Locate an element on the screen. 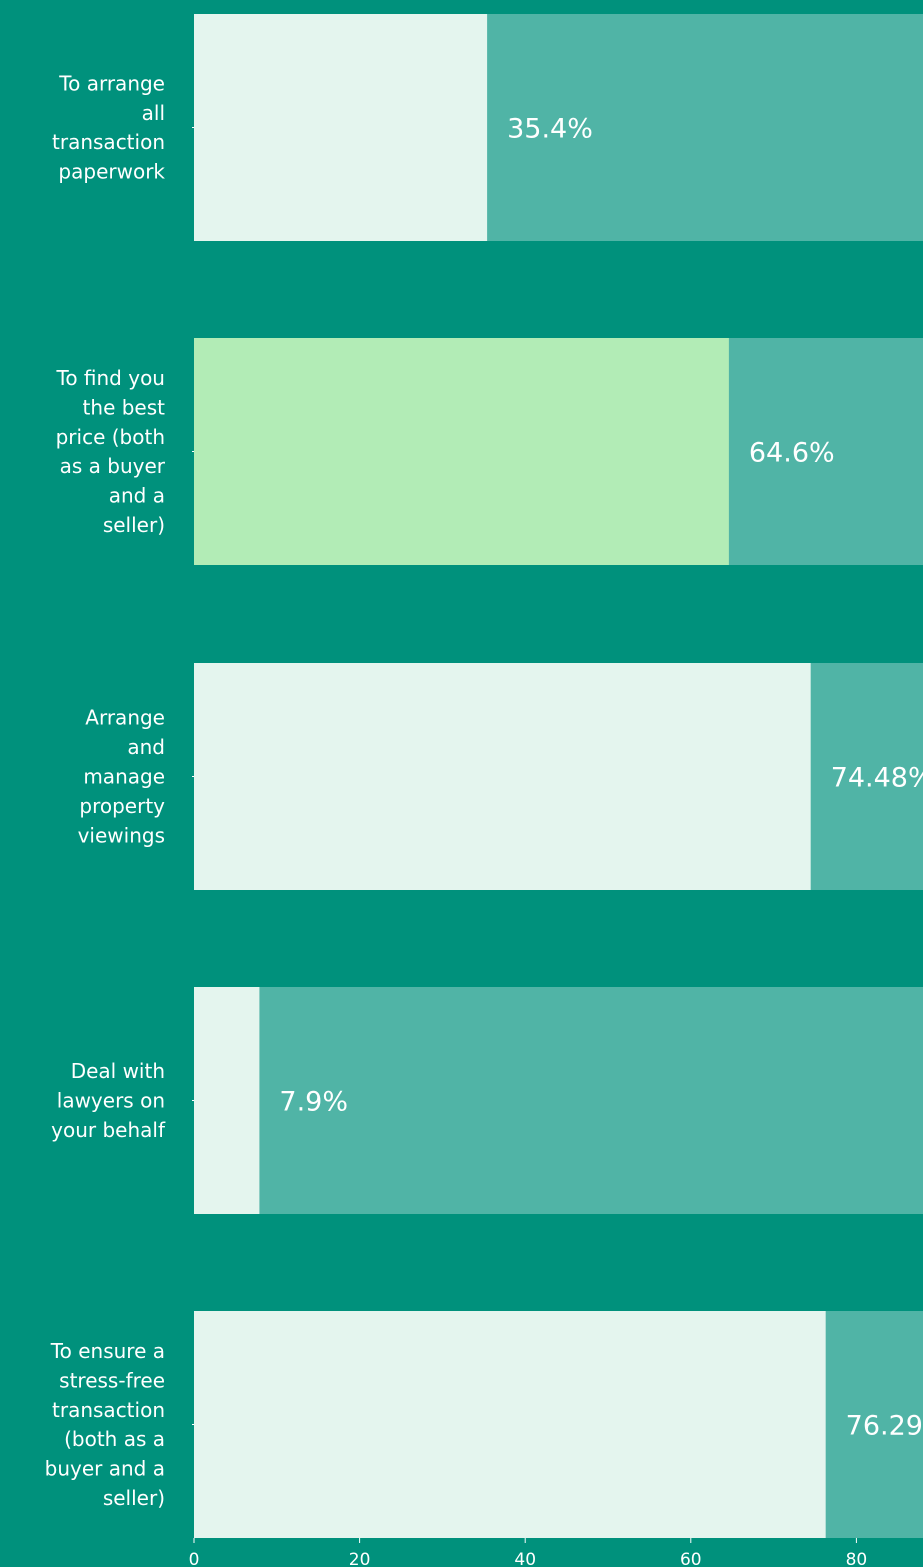 Image resolution: width=923 pixels, height=1567 pixels. category-label-line: all is located at coordinates (153, 113).